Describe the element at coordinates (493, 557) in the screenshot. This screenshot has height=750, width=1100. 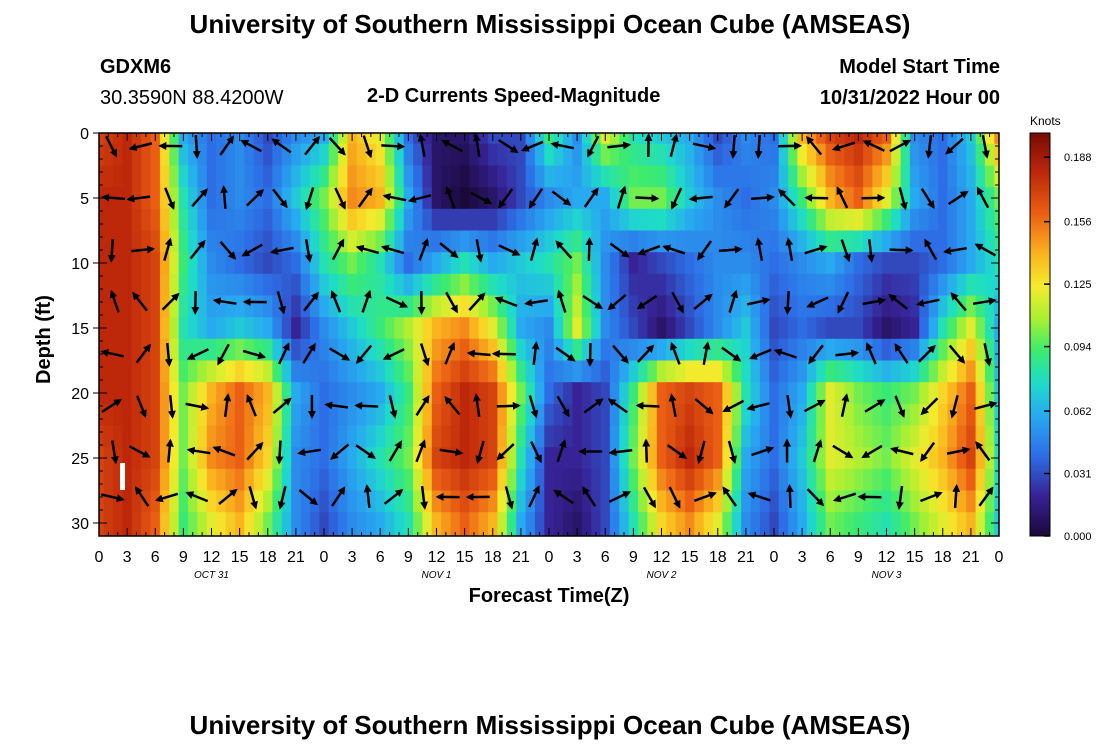
I see `x-tick-label: 18` at that location.